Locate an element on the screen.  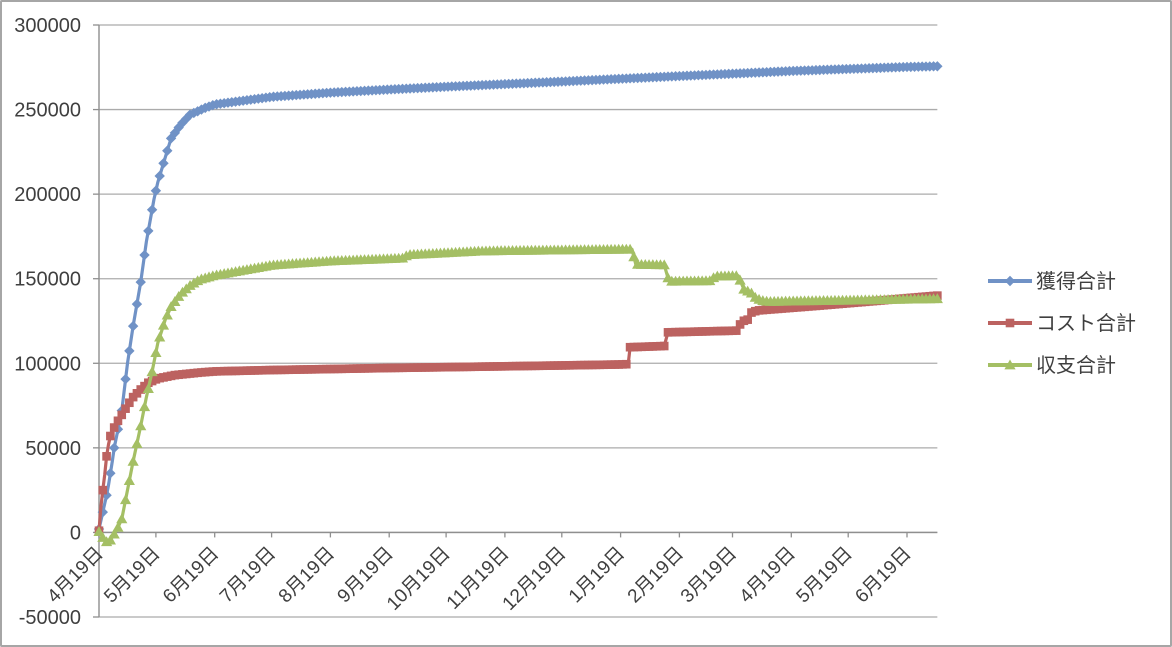
legend-item-cost-total: コスト合計 is located at coordinates (1062, 323).